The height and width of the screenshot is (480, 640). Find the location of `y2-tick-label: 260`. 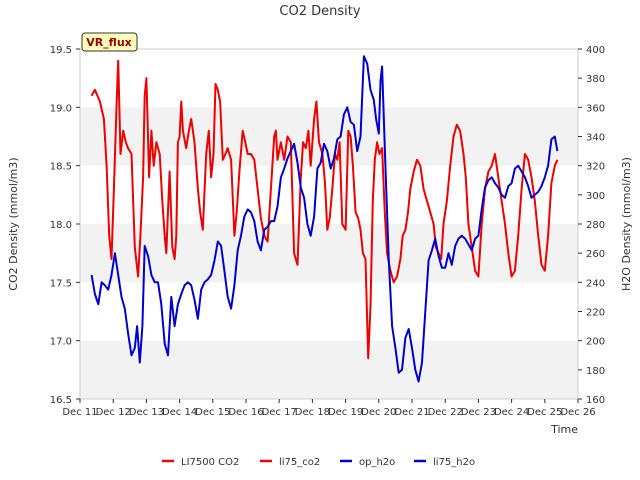

y2-tick-label: 260 is located at coordinates (595, 254).